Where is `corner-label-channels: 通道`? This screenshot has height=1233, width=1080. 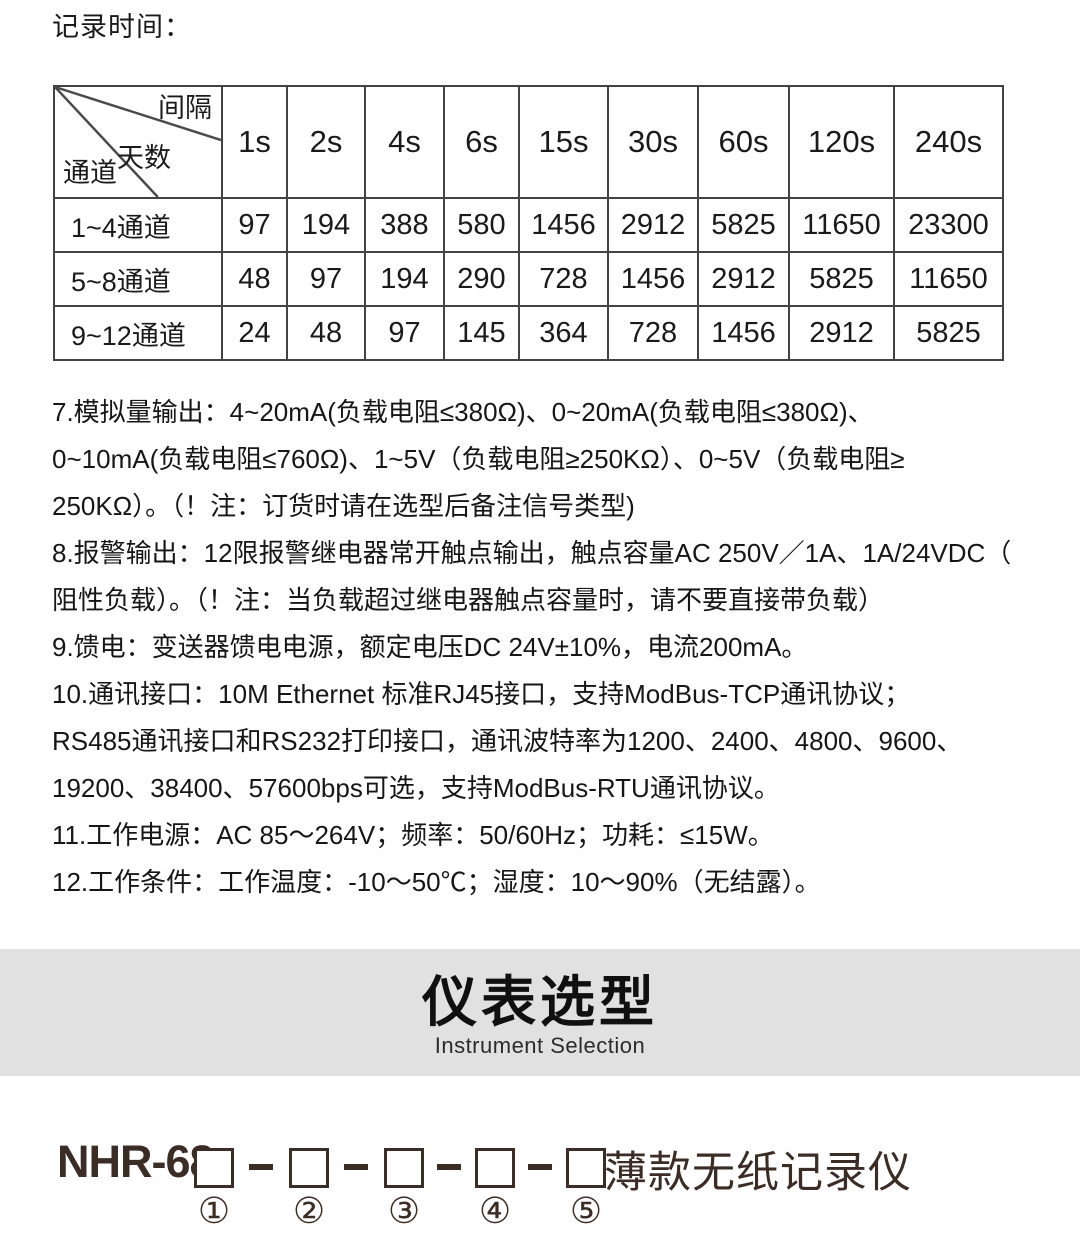 corner-label-channels: 通道 is located at coordinates (90, 173).